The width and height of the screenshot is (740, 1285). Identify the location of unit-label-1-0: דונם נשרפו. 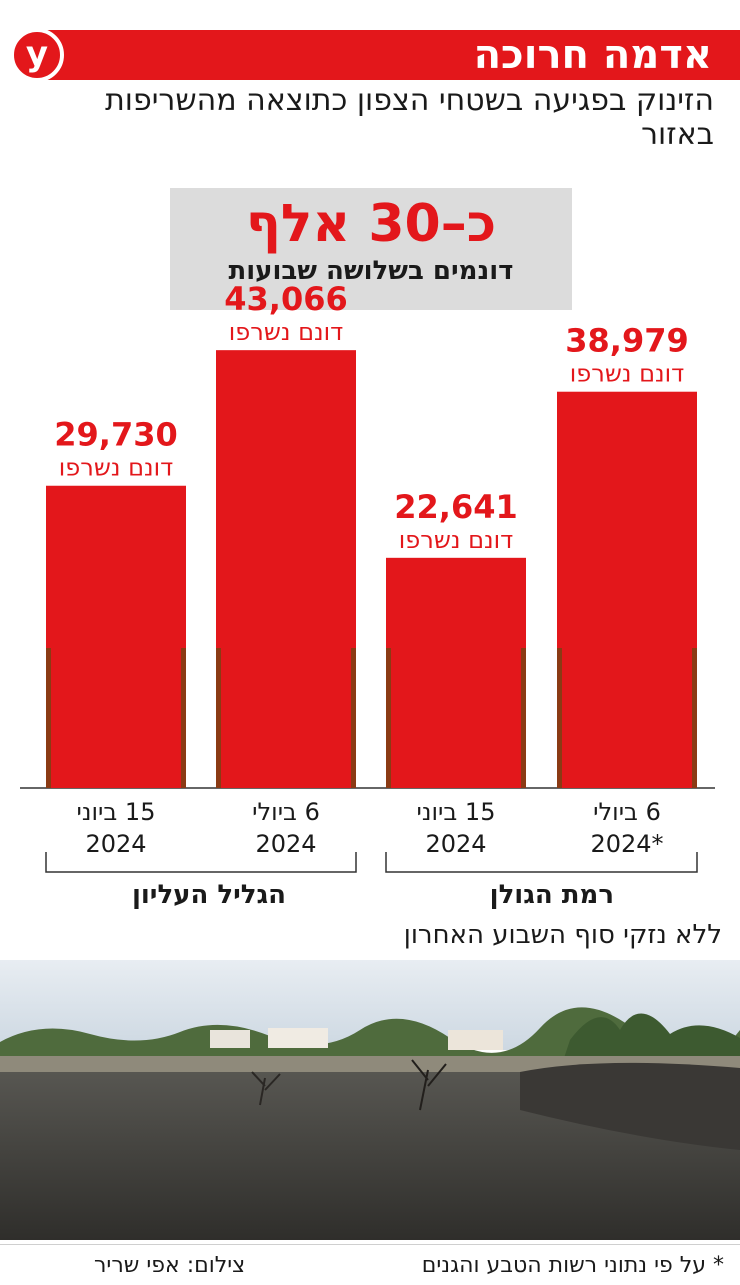
(456, 540).